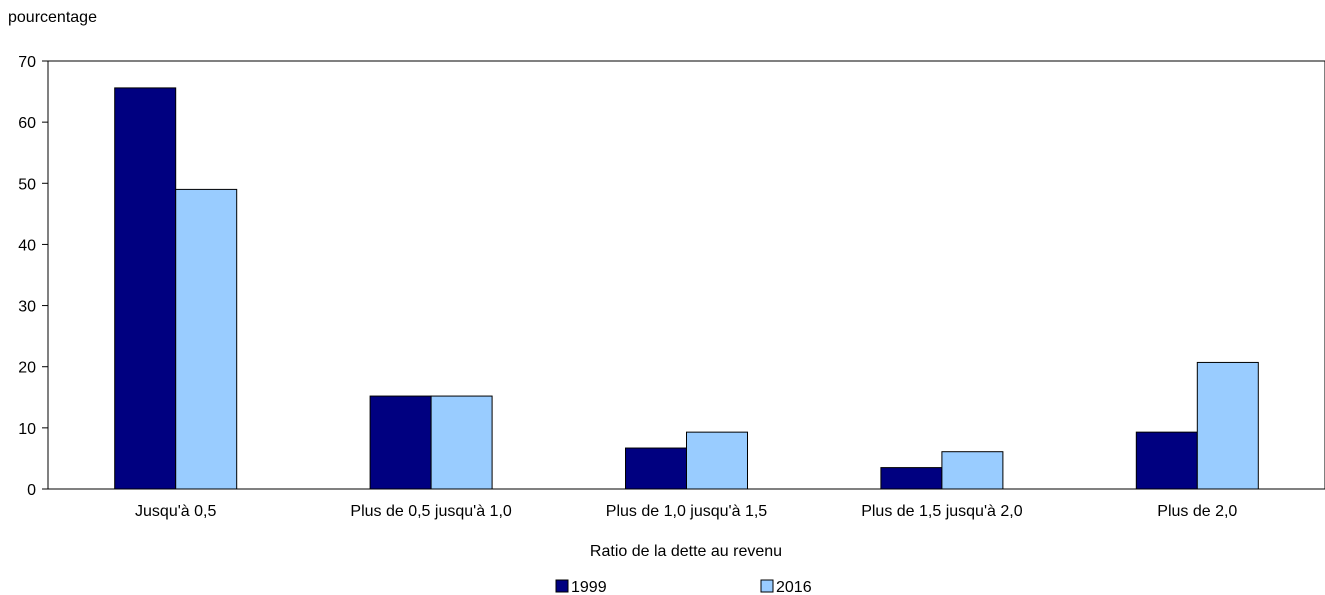 The image size is (1325, 595). What do you see at coordinates (52, 17) in the screenshot?
I see `y-axis-label: pourcentage` at bounding box center [52, 17].